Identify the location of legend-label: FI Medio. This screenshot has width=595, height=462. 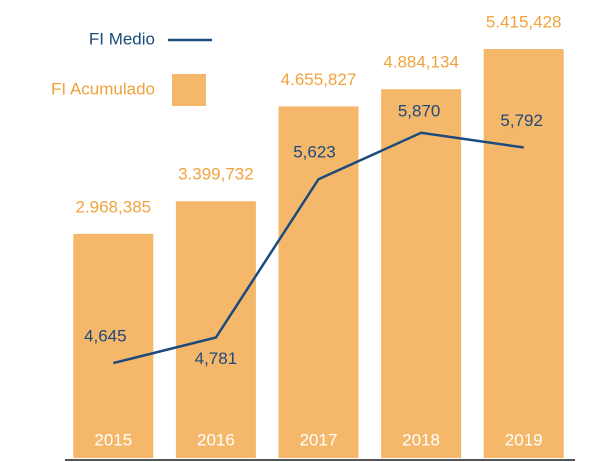
(122, 38).